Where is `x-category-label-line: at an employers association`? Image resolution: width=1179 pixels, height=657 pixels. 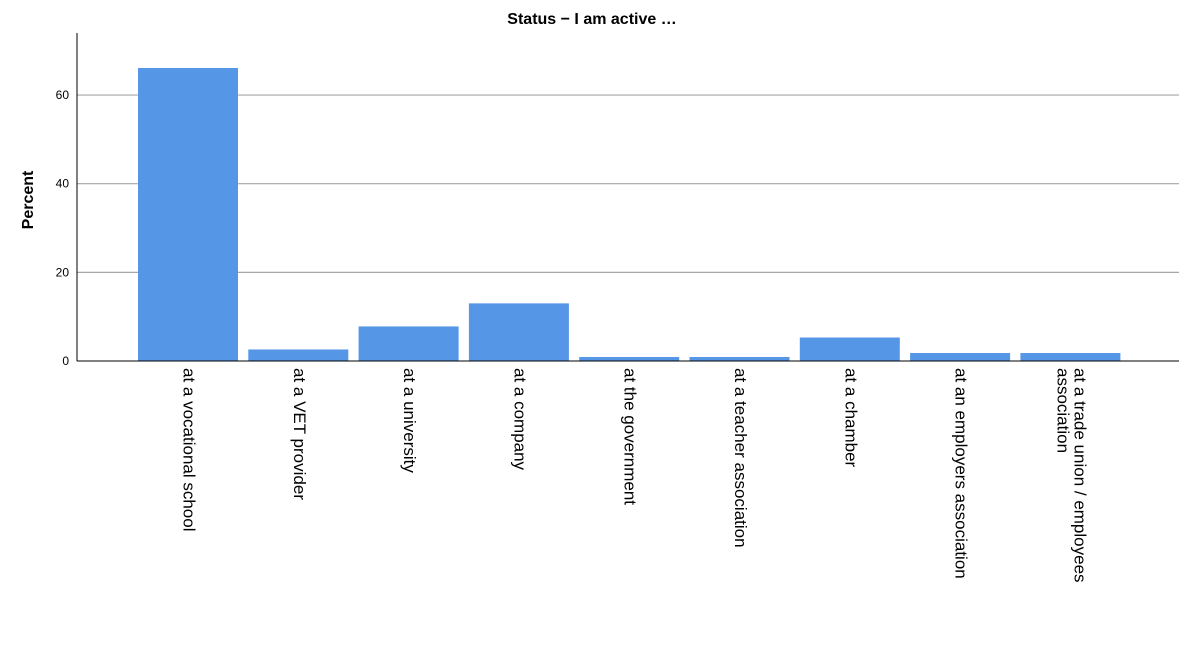
x-category-label-line: at an employers association is located at coordinates (961, 473).